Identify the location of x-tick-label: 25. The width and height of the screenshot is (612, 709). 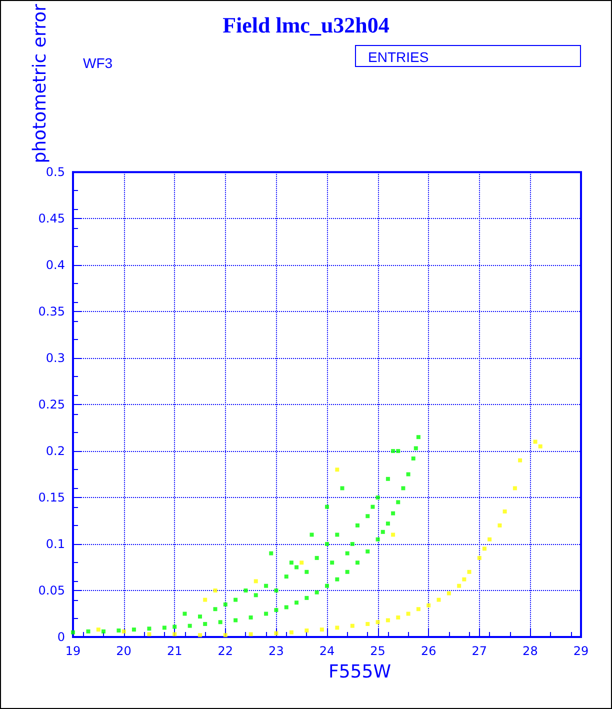
(378, 651).